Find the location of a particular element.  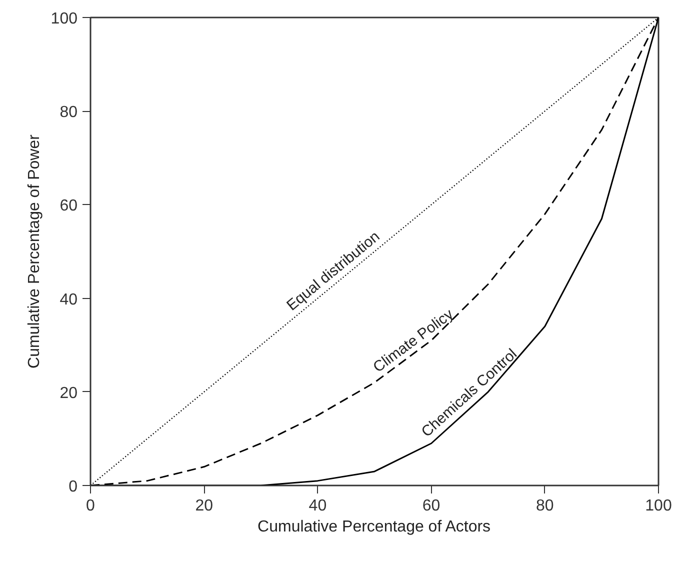

y-tick-label: 20 is located at coordinates (69, 393).